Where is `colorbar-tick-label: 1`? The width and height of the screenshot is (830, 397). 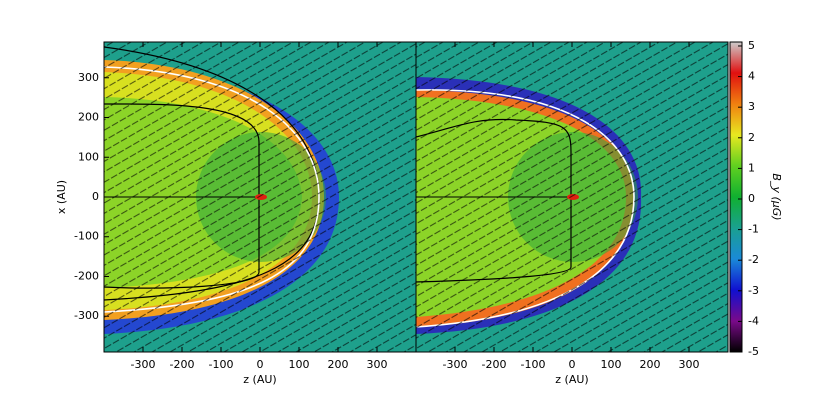 colorbar-tick-label: 1 is located at coordinates (751, 167).